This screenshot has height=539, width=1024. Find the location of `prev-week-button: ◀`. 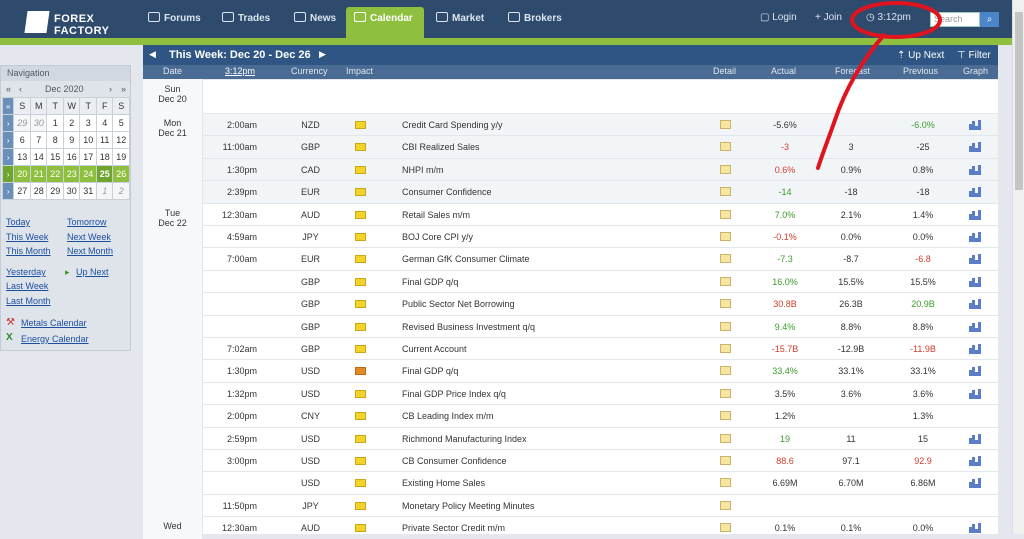

prev-week-button: ◀ is located at coordinates (152, 54).